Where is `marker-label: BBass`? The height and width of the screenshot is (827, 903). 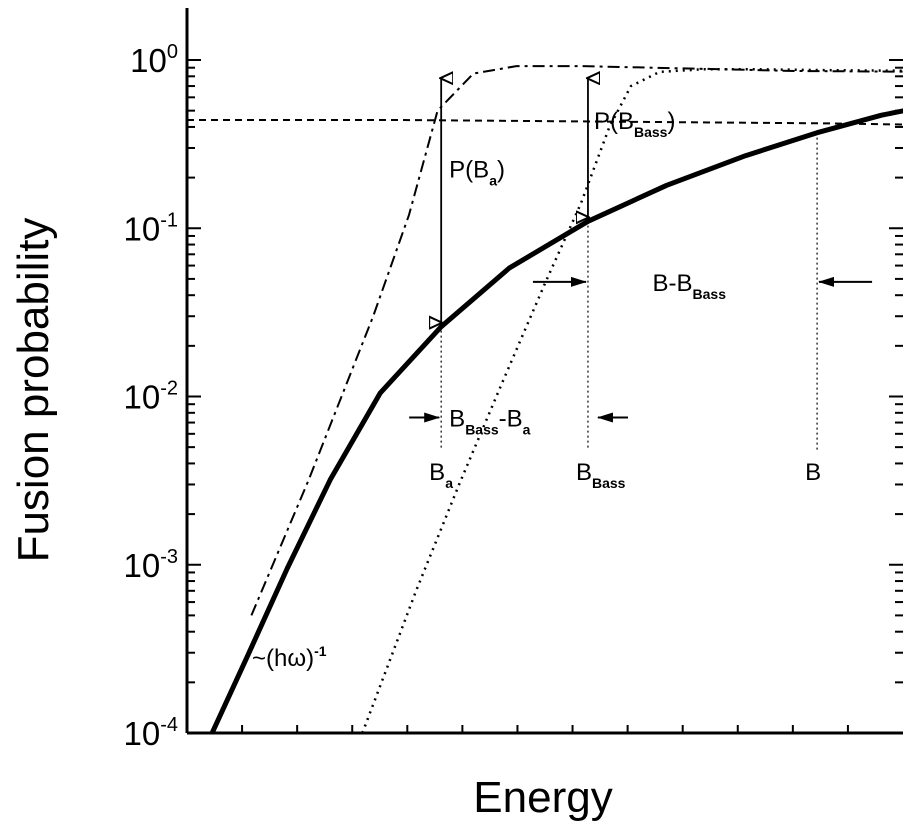
marker-label: BBass is located at coordinates (601, 475).